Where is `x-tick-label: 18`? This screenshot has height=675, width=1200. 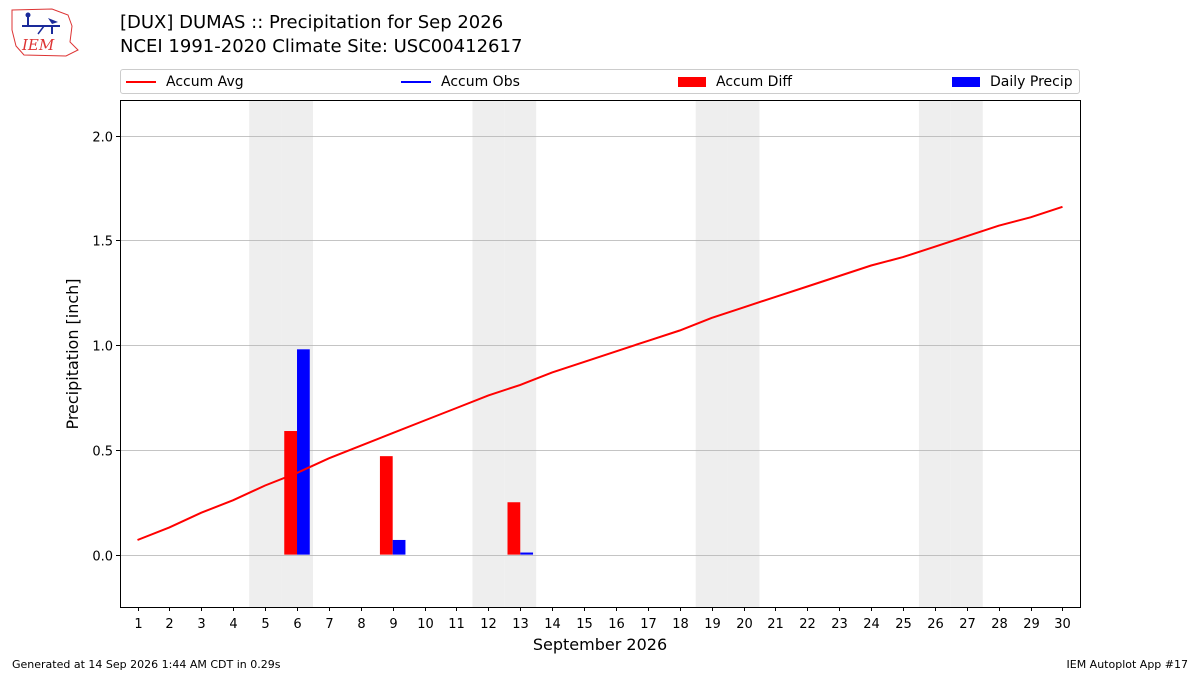 x-tick-label: 18 is located at coordinates (680, 624).